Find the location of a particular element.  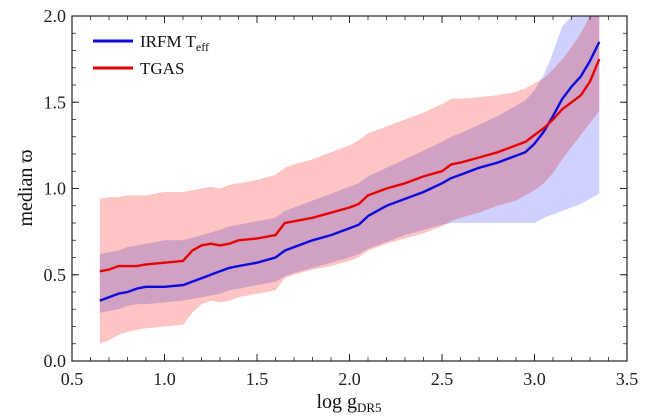

x-axis-label-main: log g is located at coordinates (336, 402).